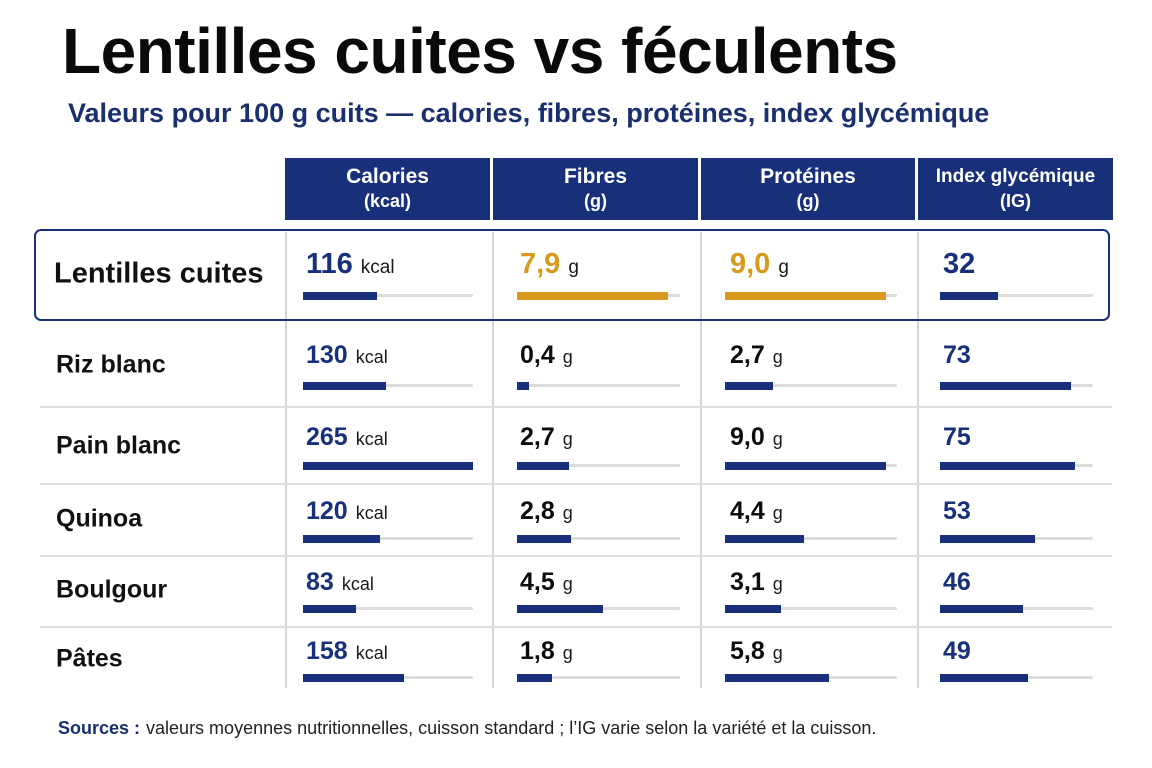  I want to click on cell-value-proteines: 3,1 g, so click(756, 582).